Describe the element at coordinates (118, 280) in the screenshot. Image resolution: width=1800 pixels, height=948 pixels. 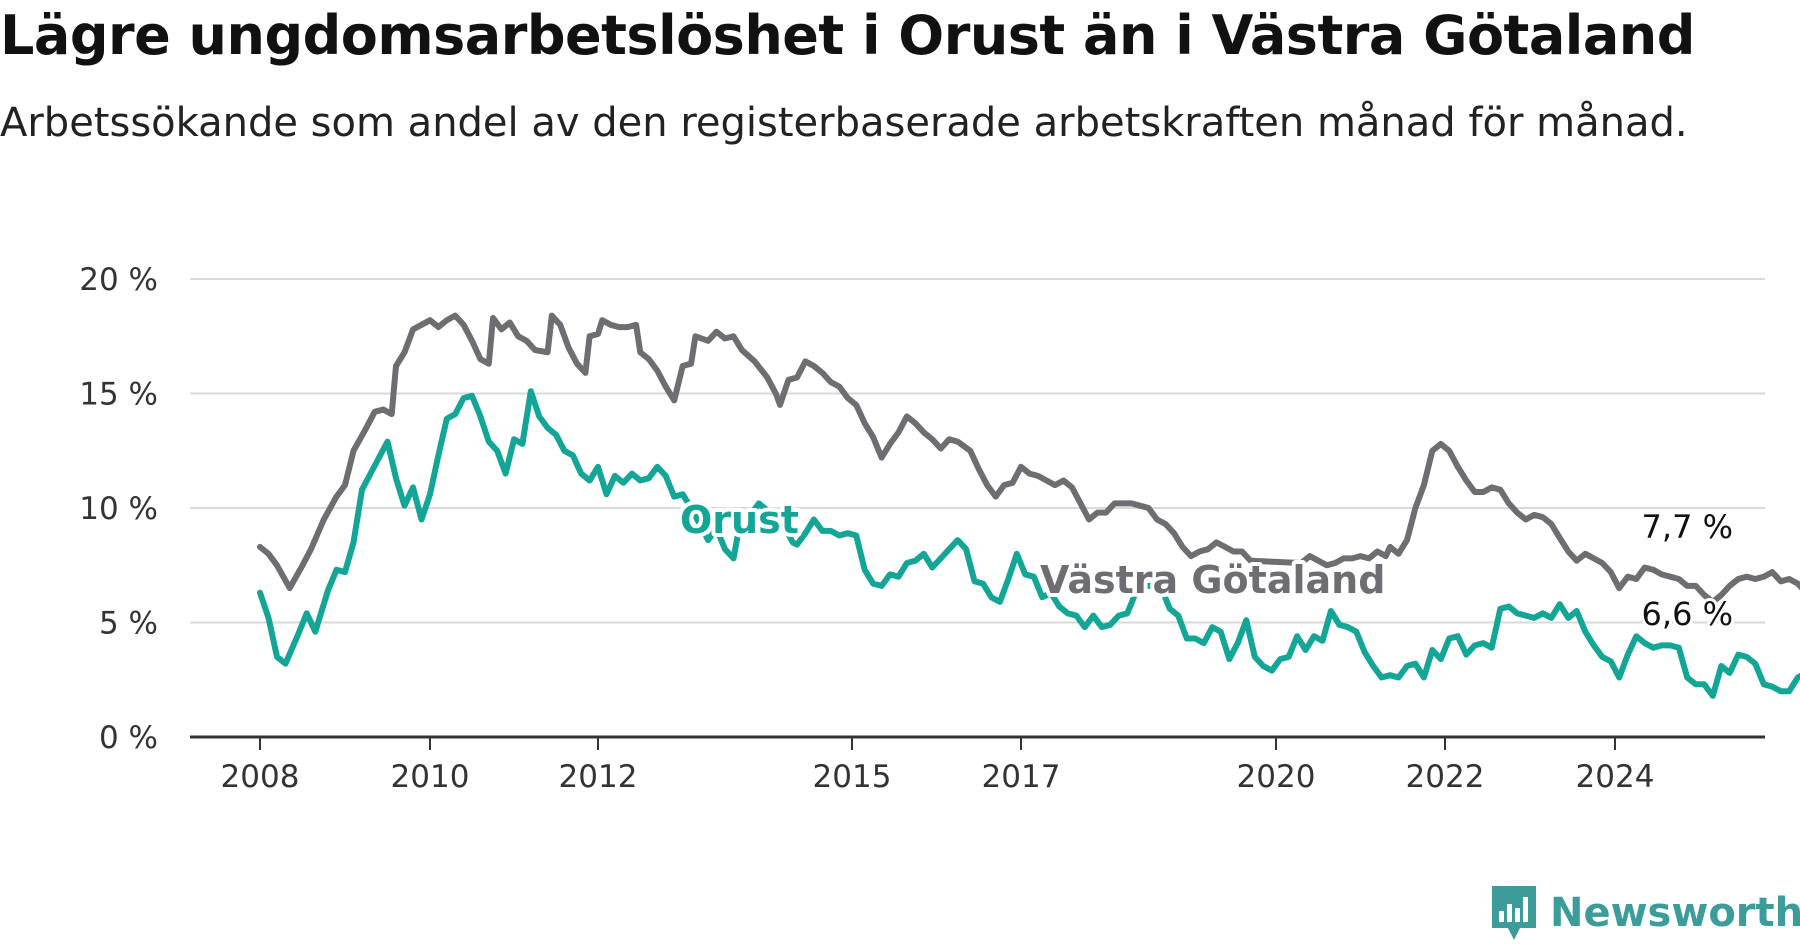
I see `y-tick-label: 20 %` at that location.